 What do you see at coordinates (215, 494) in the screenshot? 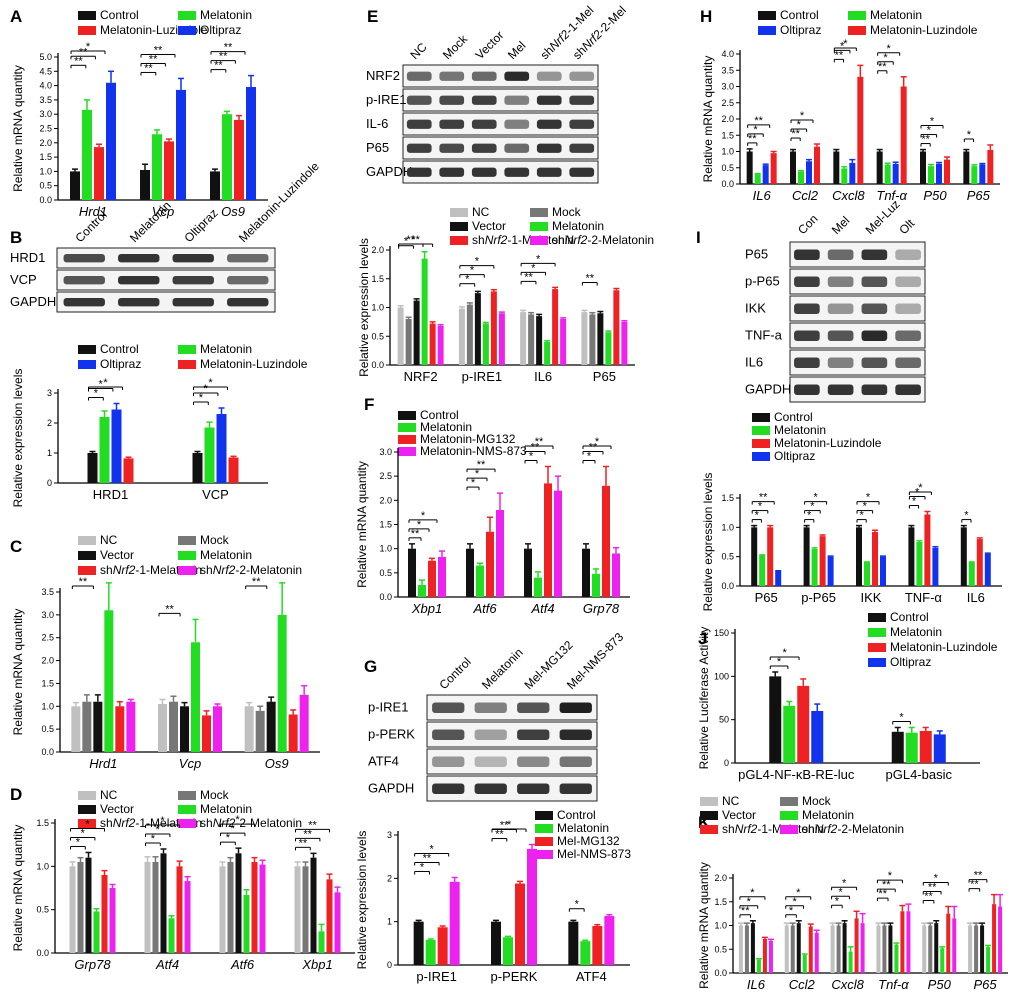
I see `x-tick-label: VCP` at bounding box center [215, 494].